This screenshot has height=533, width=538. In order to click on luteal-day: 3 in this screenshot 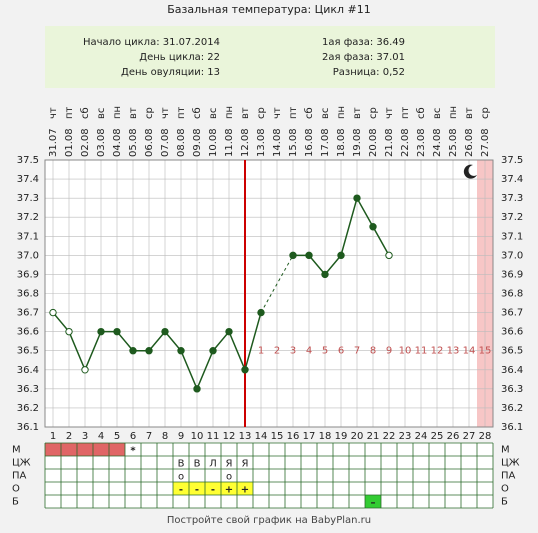, I will do `click(293, 351)`.